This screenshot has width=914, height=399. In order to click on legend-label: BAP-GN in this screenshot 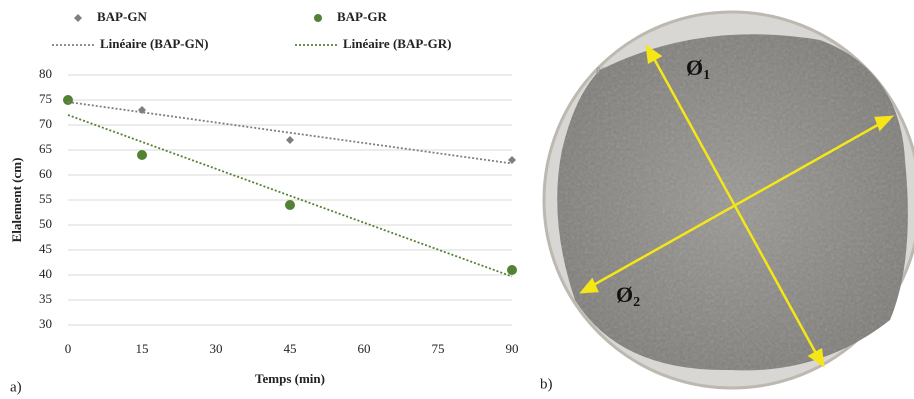, I will do `click(122, 16)`.